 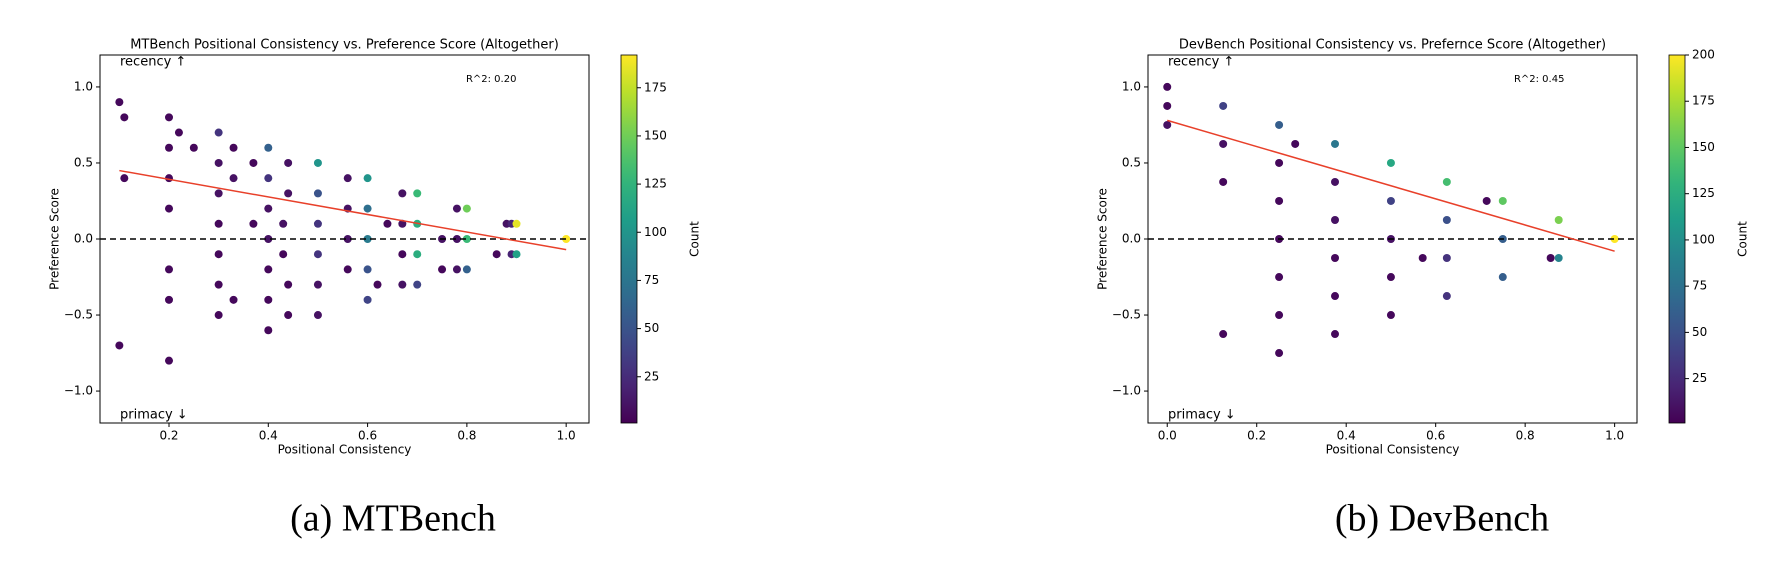 What do you see at coordinates (1703, 147) in the screenshot?
I see `colorbar-tick-label: 150` at bounding box center [1703, 147].